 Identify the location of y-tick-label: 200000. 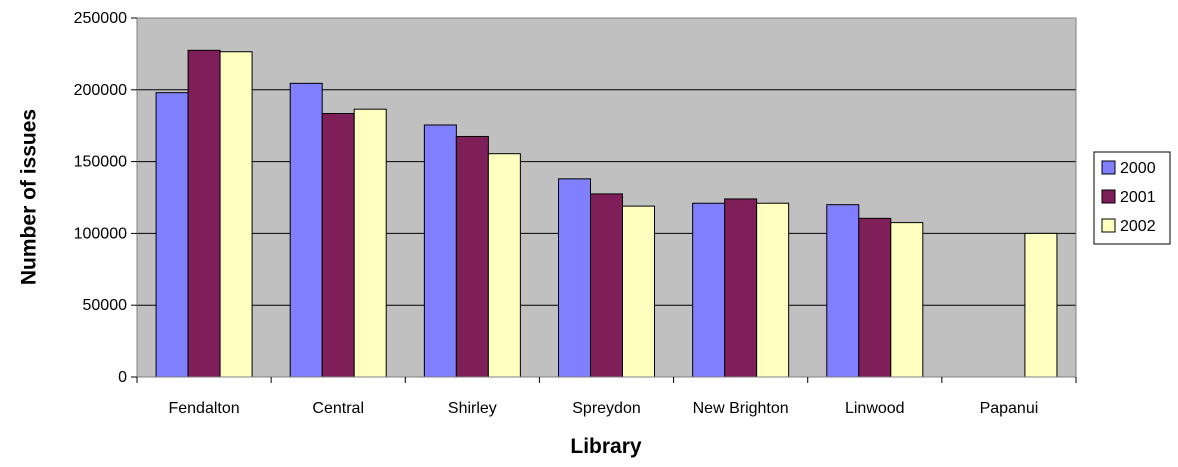
(100, 90).